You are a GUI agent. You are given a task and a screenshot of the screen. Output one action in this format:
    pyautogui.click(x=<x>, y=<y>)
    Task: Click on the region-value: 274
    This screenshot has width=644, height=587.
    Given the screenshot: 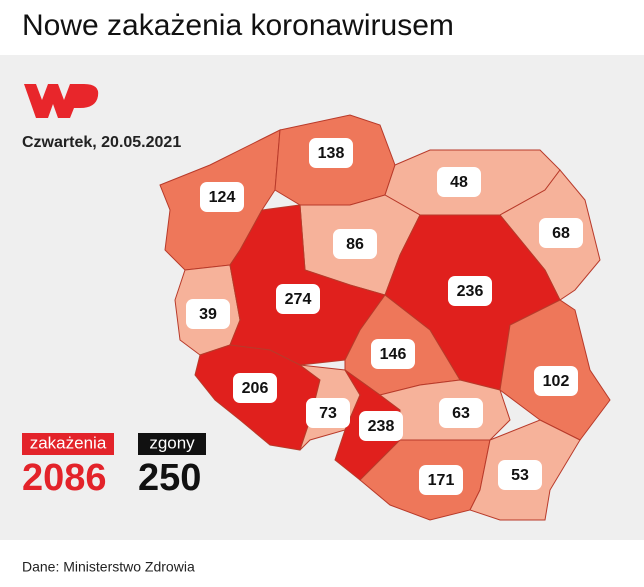 What is the action you would take?
    pyautogui.click(x=298, y=299)
    